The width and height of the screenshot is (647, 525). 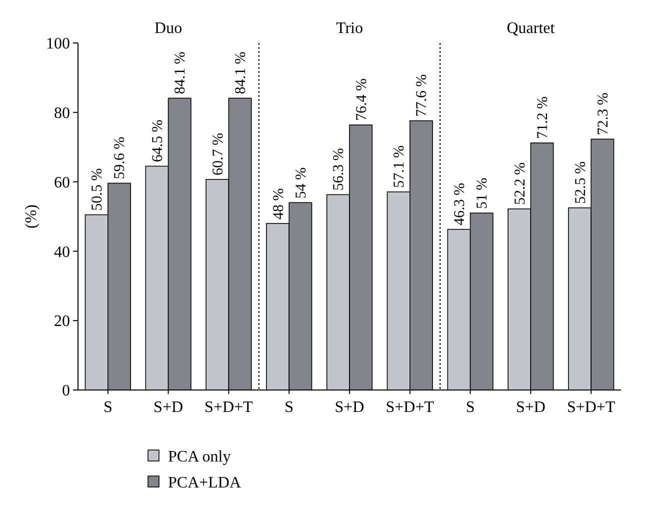 What do you see at coordinates (205, 483) in the screenshot?
I see `legend-label: PCA+LDA` at bounding box center [205, 483].